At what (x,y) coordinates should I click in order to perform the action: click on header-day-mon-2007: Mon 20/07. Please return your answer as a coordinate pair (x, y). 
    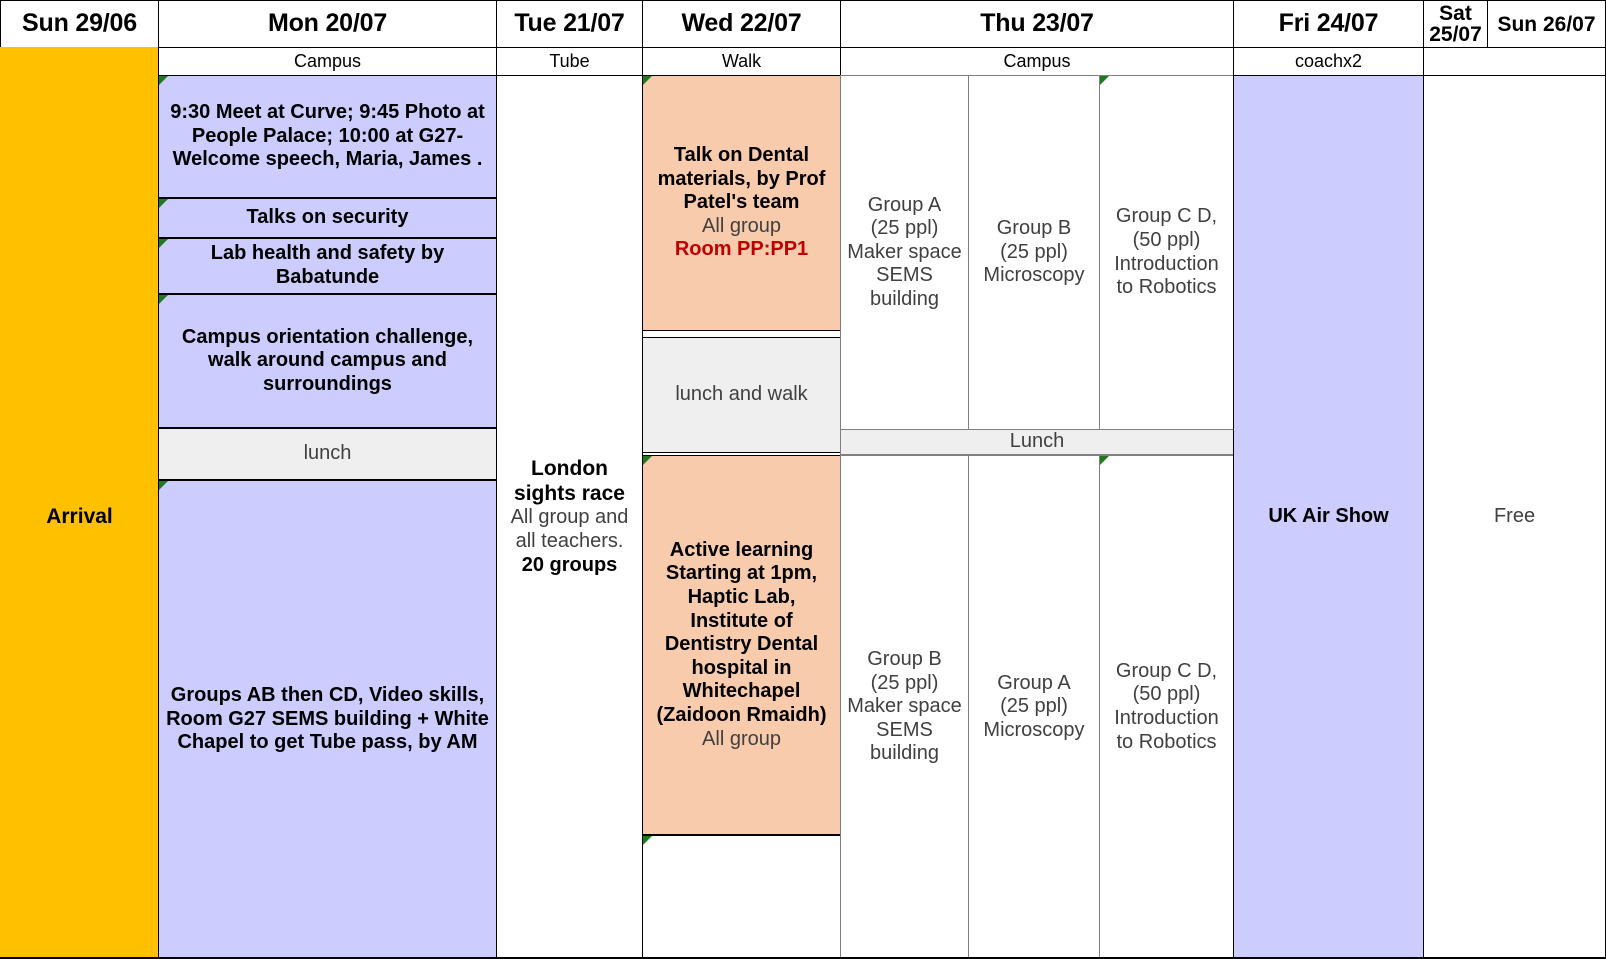
    Looking at the image, I should click on (327, 24).